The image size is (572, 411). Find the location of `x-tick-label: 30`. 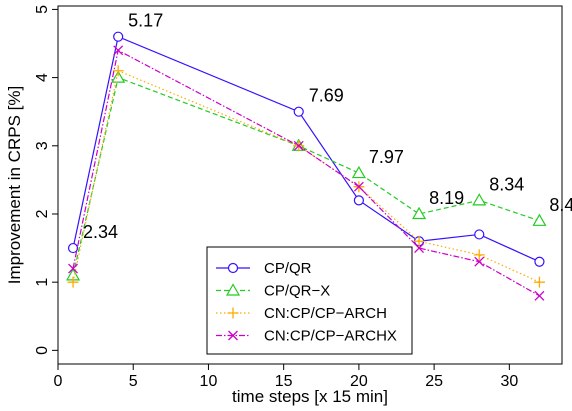

x-tick-label: 30 is located at coordinates (509, 381).